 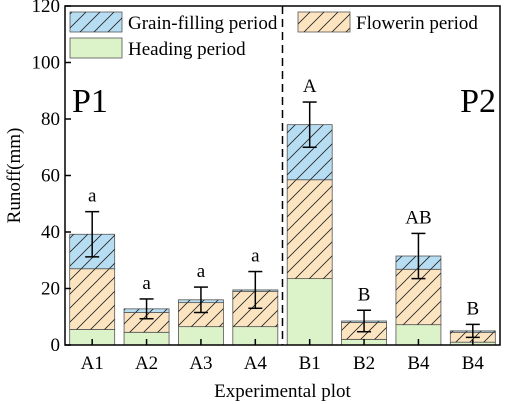 I want to click on significance-label: A, so click(x=310, y=86).